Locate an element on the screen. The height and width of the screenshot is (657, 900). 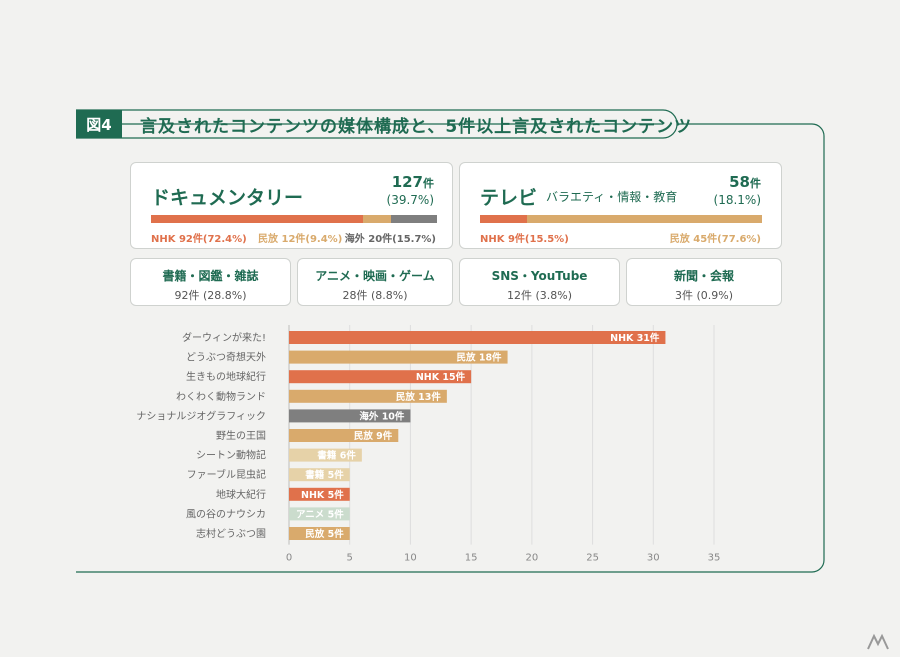
tv-title: テレビ is located at coordinates (509, 198).